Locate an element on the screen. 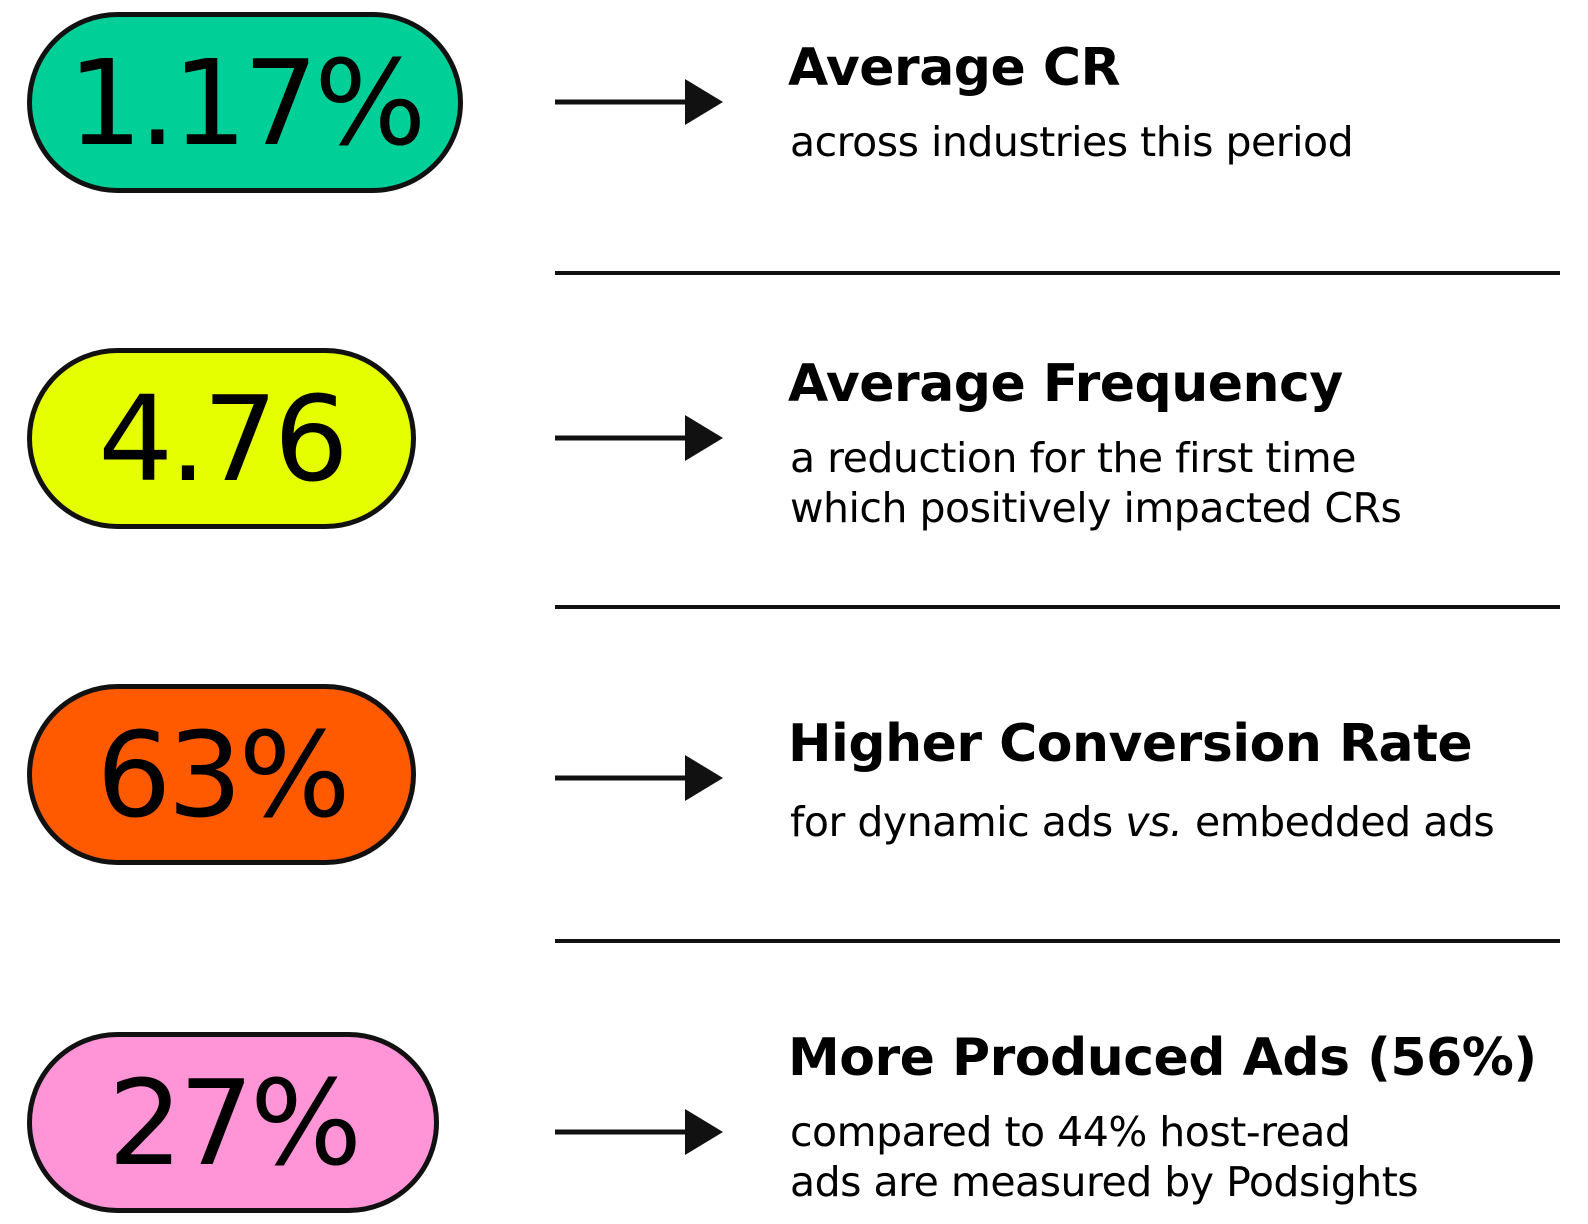 This screenshot has height=1224, width=1588. item-description: across industries this period is located at coordinates (1072, 142).